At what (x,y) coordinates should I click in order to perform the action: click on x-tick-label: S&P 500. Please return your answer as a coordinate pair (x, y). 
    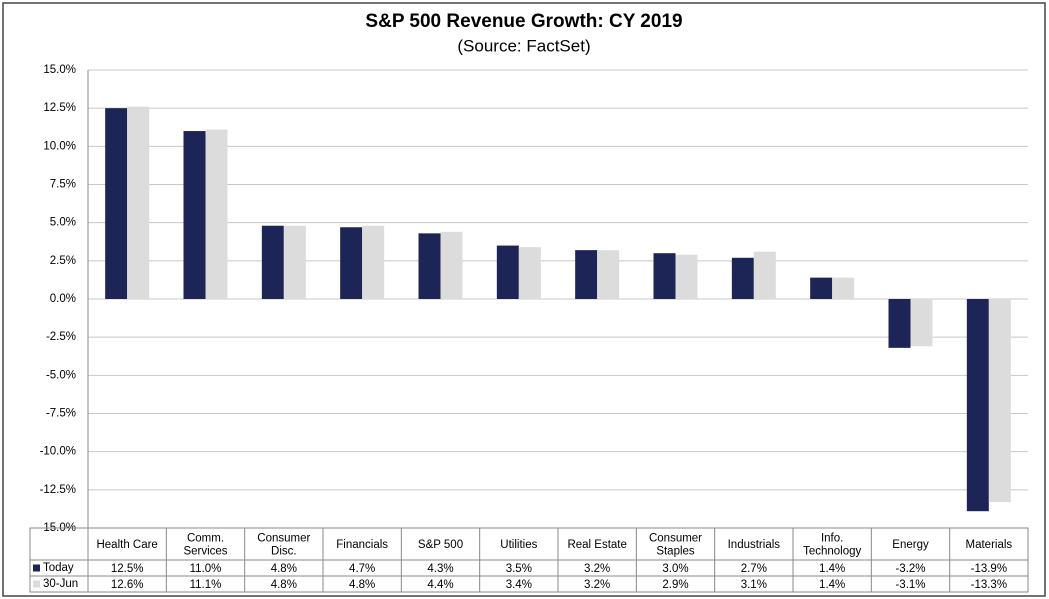
    Looking at the image, I should click on (440, 545).